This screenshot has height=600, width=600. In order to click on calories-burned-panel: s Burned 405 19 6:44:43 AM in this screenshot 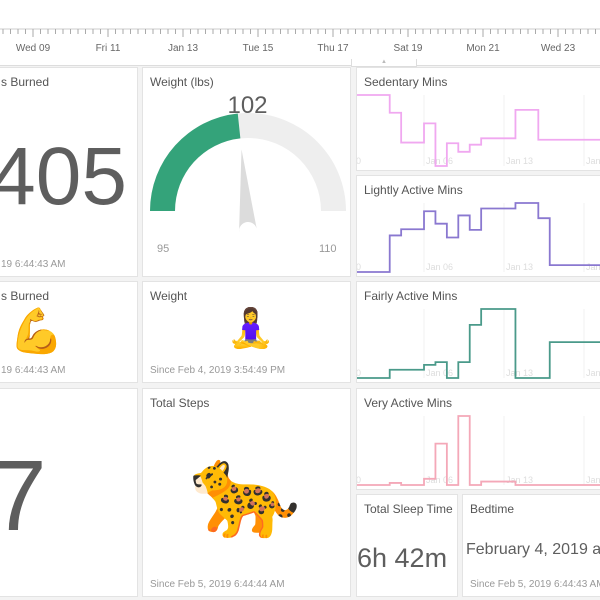, I will do `click(69, 172)`.